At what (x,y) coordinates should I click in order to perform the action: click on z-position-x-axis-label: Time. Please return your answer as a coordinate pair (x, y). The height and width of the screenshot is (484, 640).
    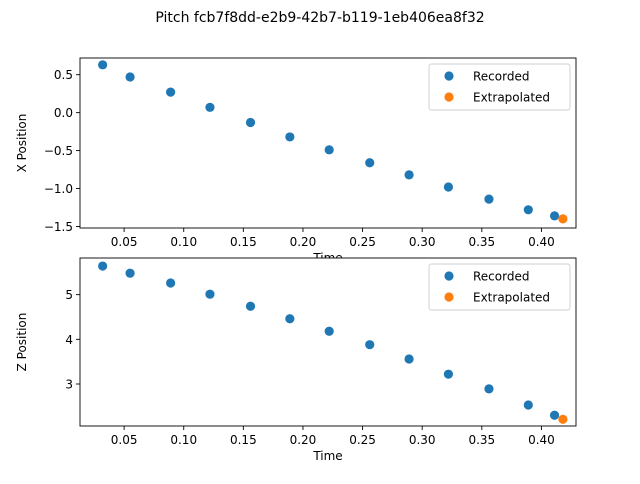
    Looking at the image, I should click on (327, 456).